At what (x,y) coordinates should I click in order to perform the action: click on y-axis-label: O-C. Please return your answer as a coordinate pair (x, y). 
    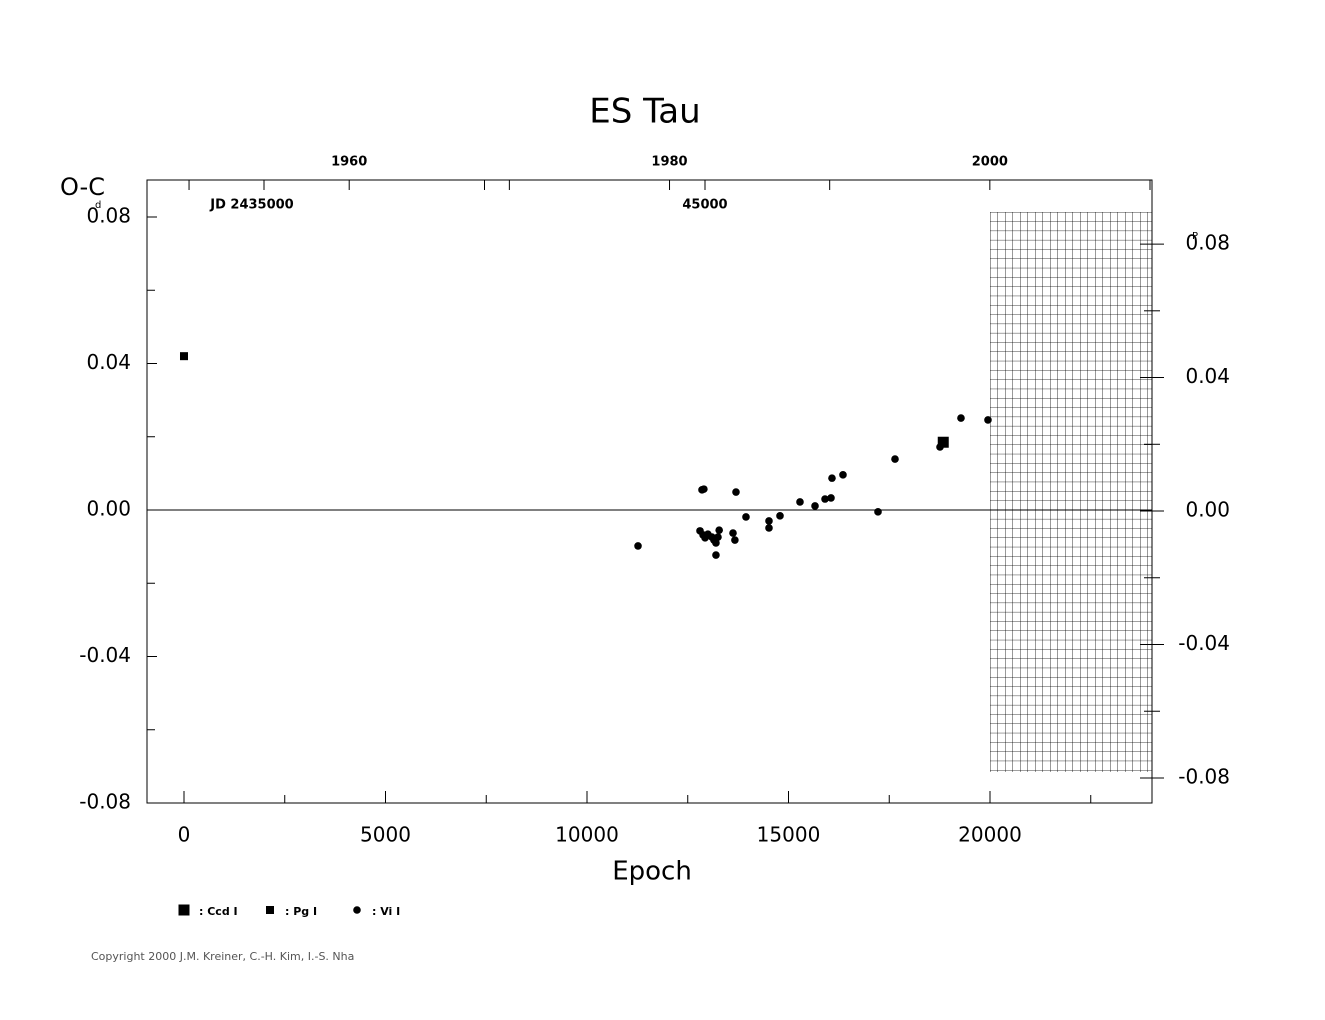
    Looking at the image, I should click on (82, 187).